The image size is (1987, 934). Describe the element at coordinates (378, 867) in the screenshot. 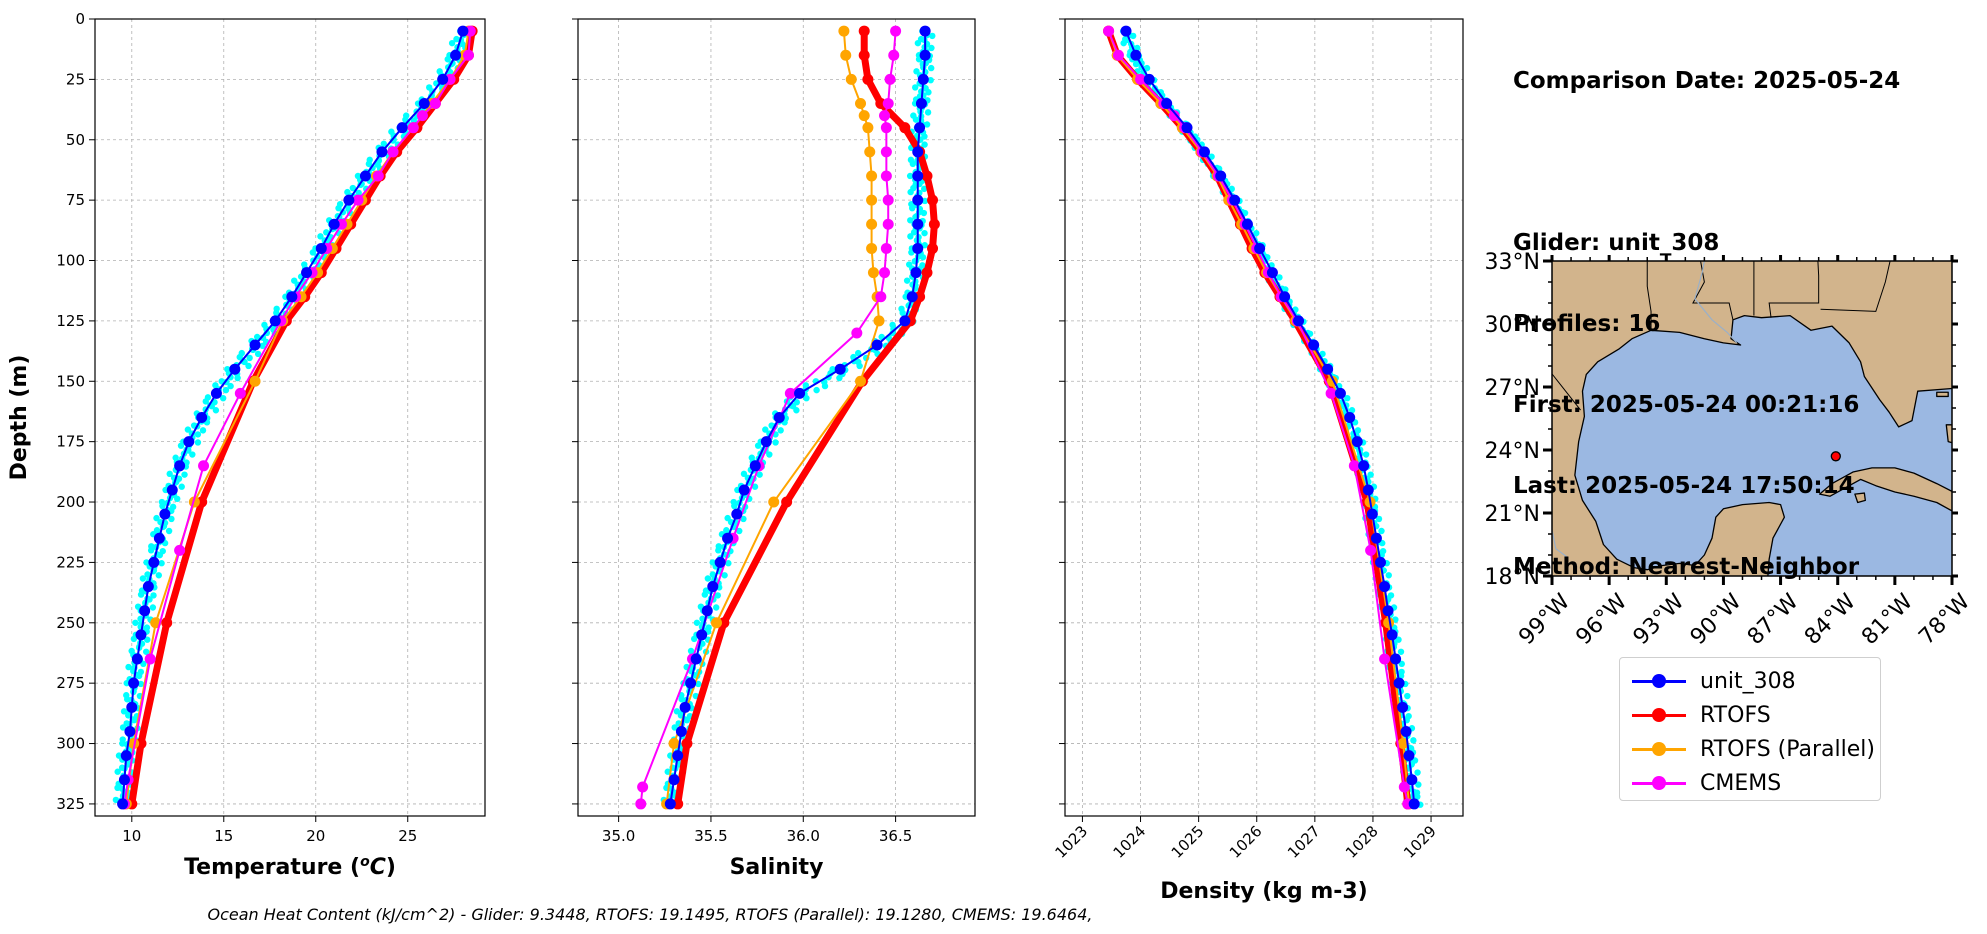

I see `unit: C` at that location.